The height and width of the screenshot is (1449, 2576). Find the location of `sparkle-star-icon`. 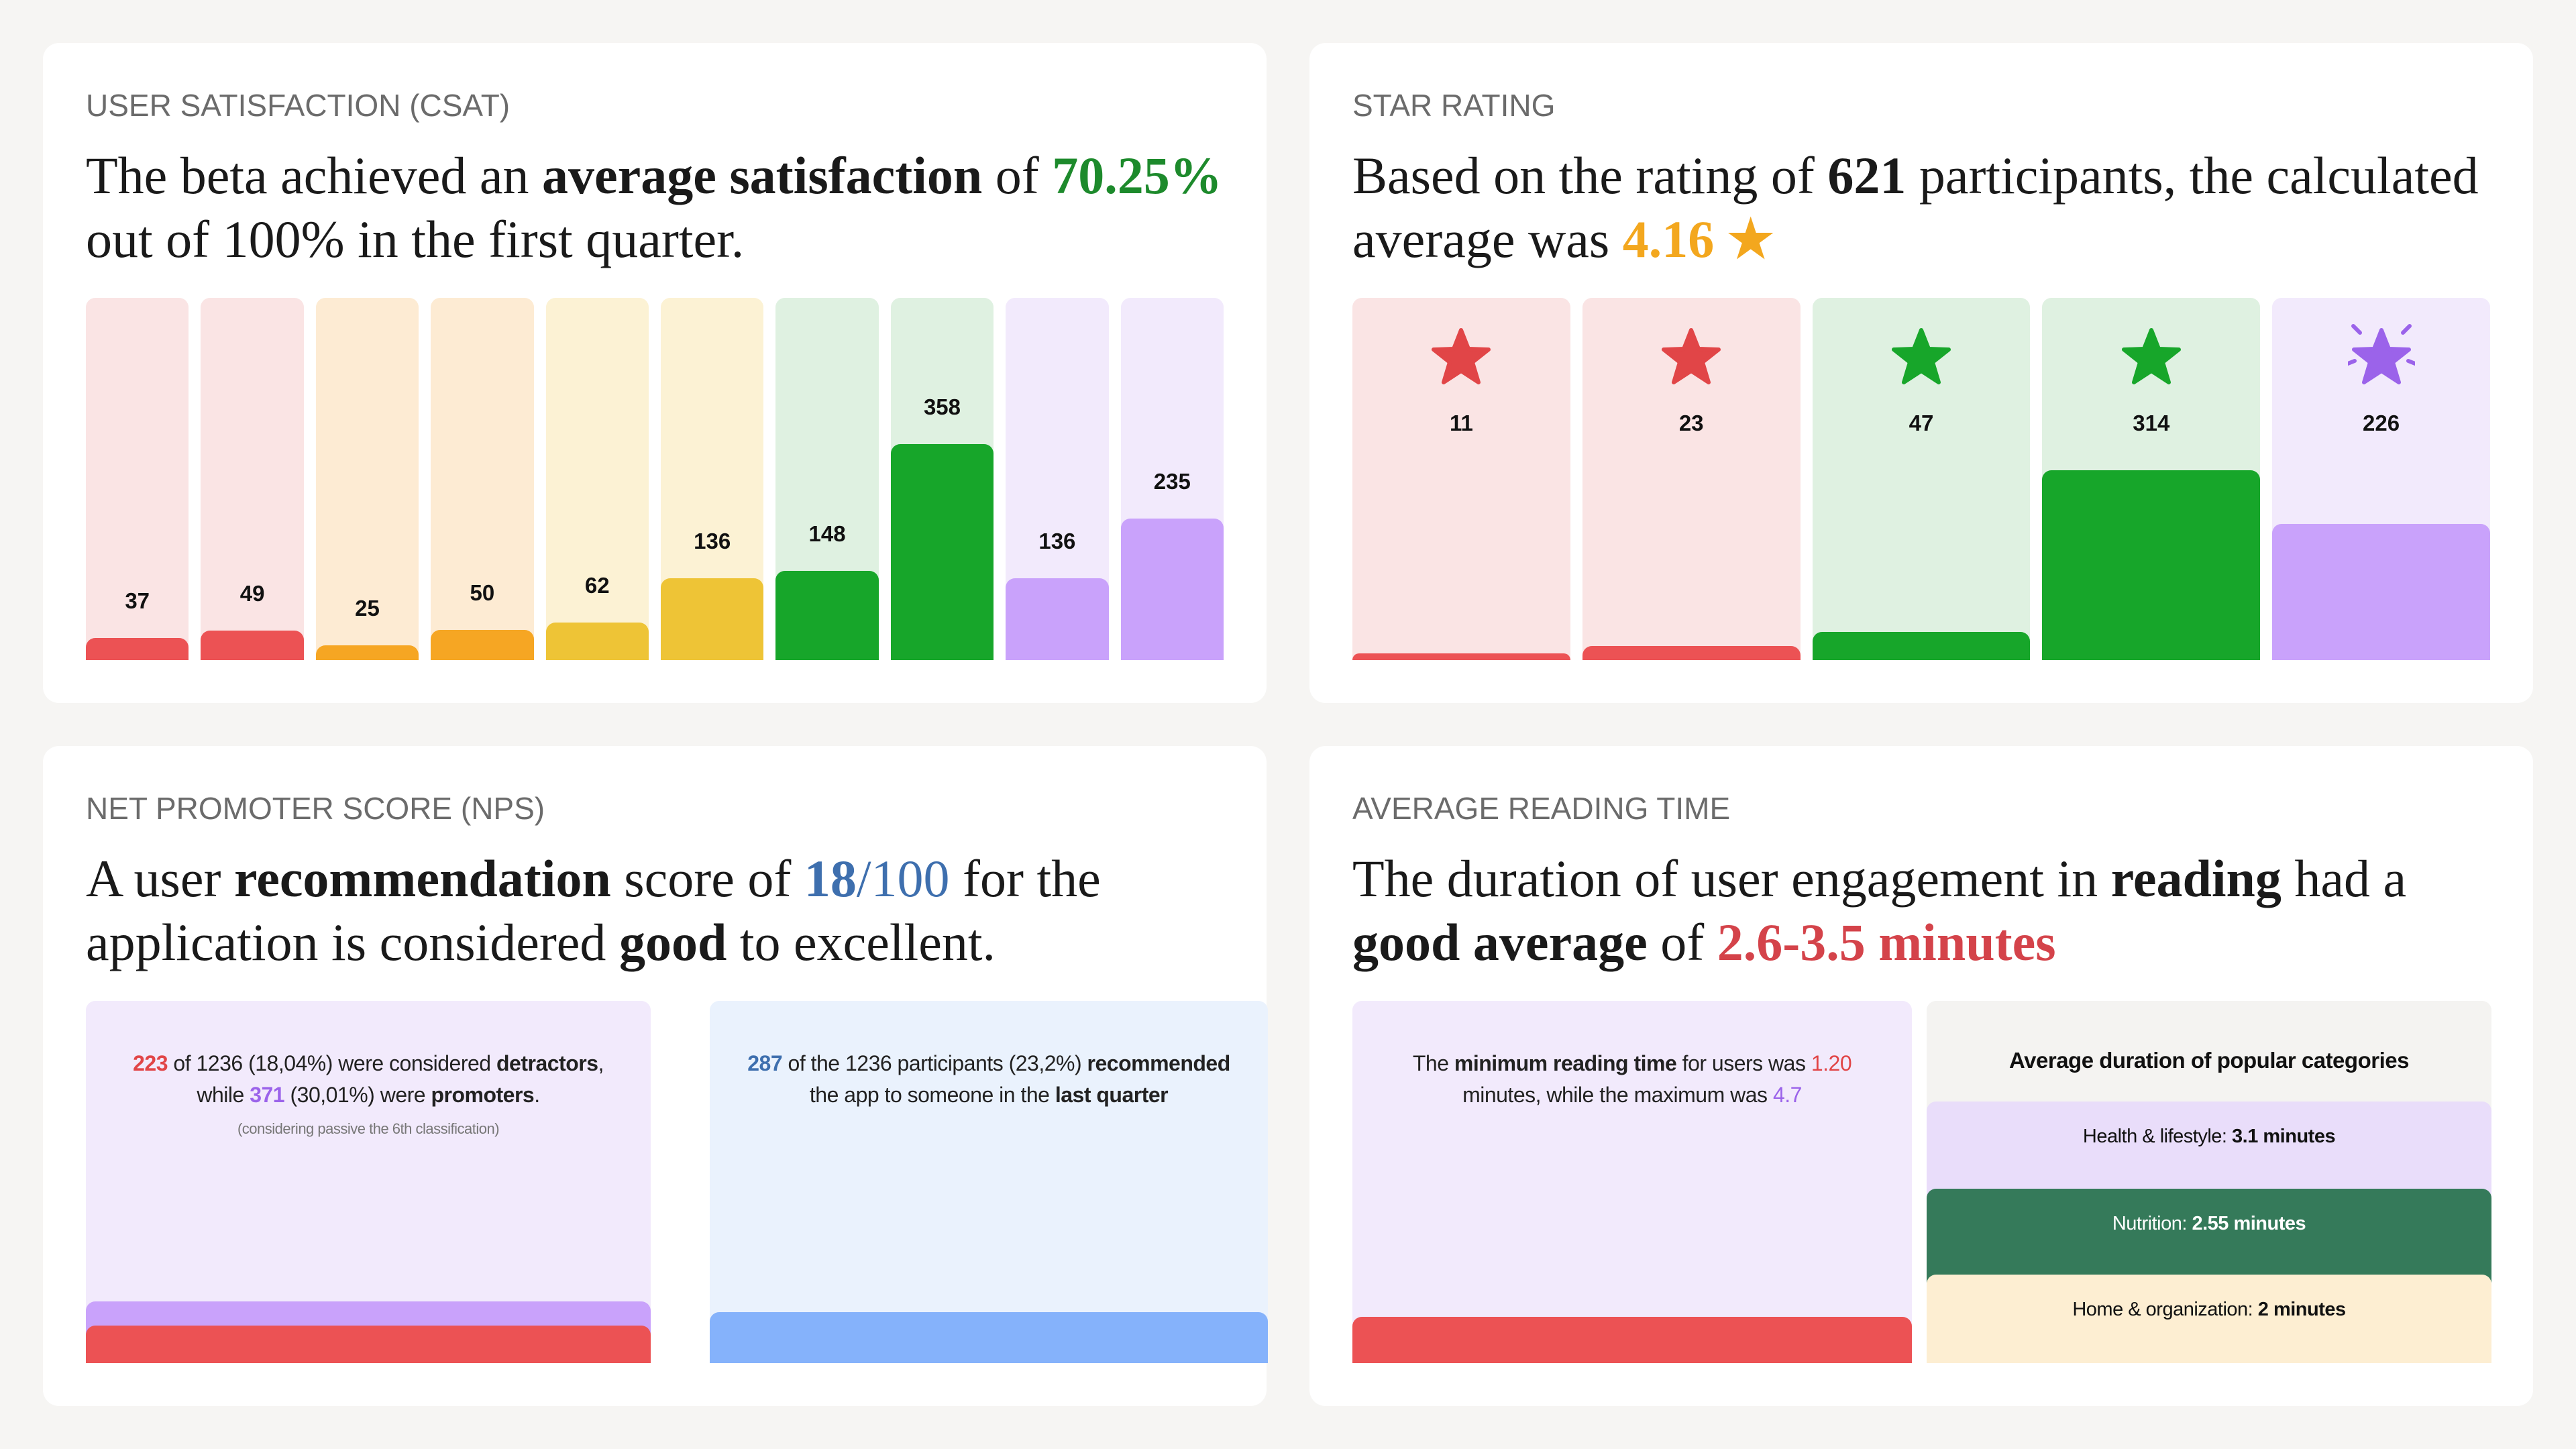

sparkle-star-icon is located at coordinates (2381, 358).